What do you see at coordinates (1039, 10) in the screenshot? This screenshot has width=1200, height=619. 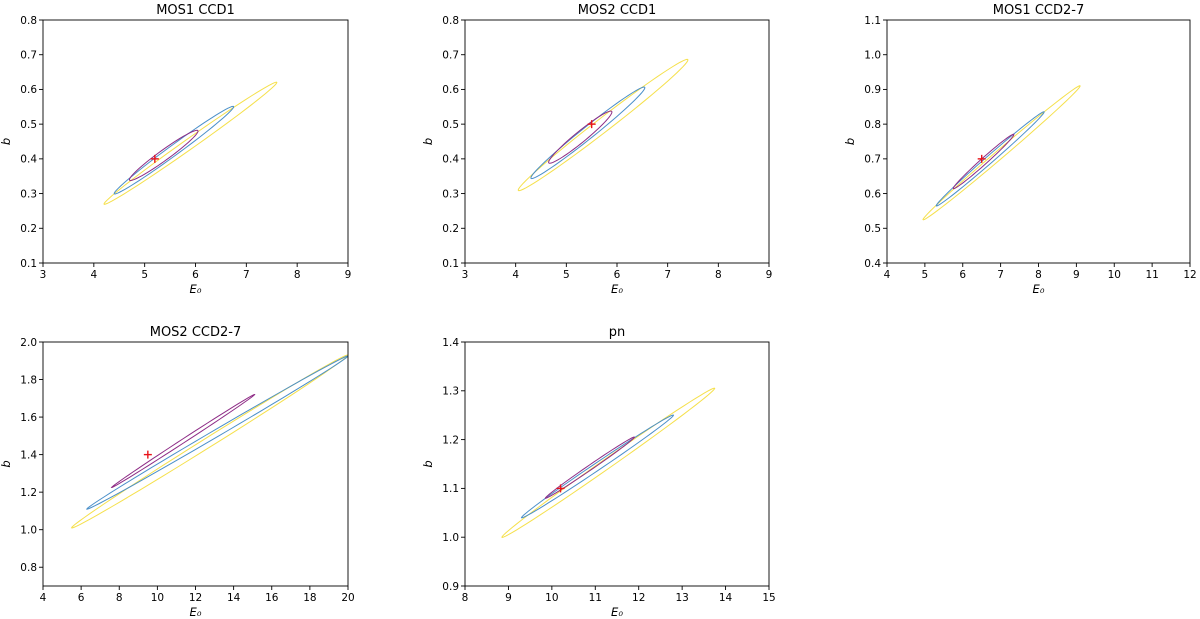 I see `panel-title: MOS1 CCD2-7` at bounding box center [1039, 10].